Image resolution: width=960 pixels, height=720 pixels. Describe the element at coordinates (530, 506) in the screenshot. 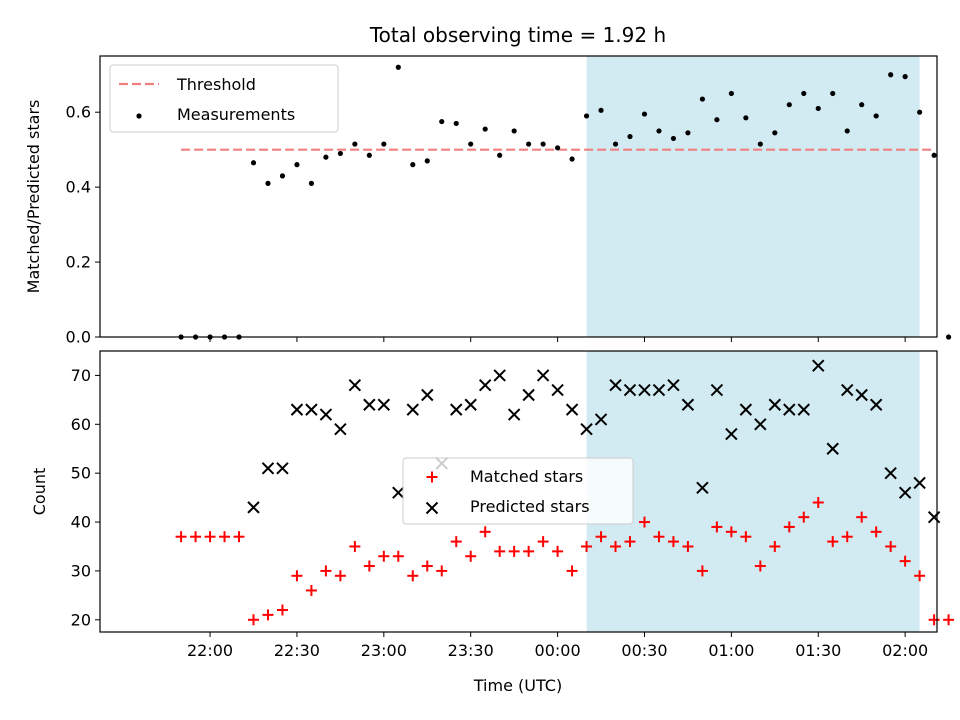

I see `legend-predicted-label: Predicted stars` at that location.